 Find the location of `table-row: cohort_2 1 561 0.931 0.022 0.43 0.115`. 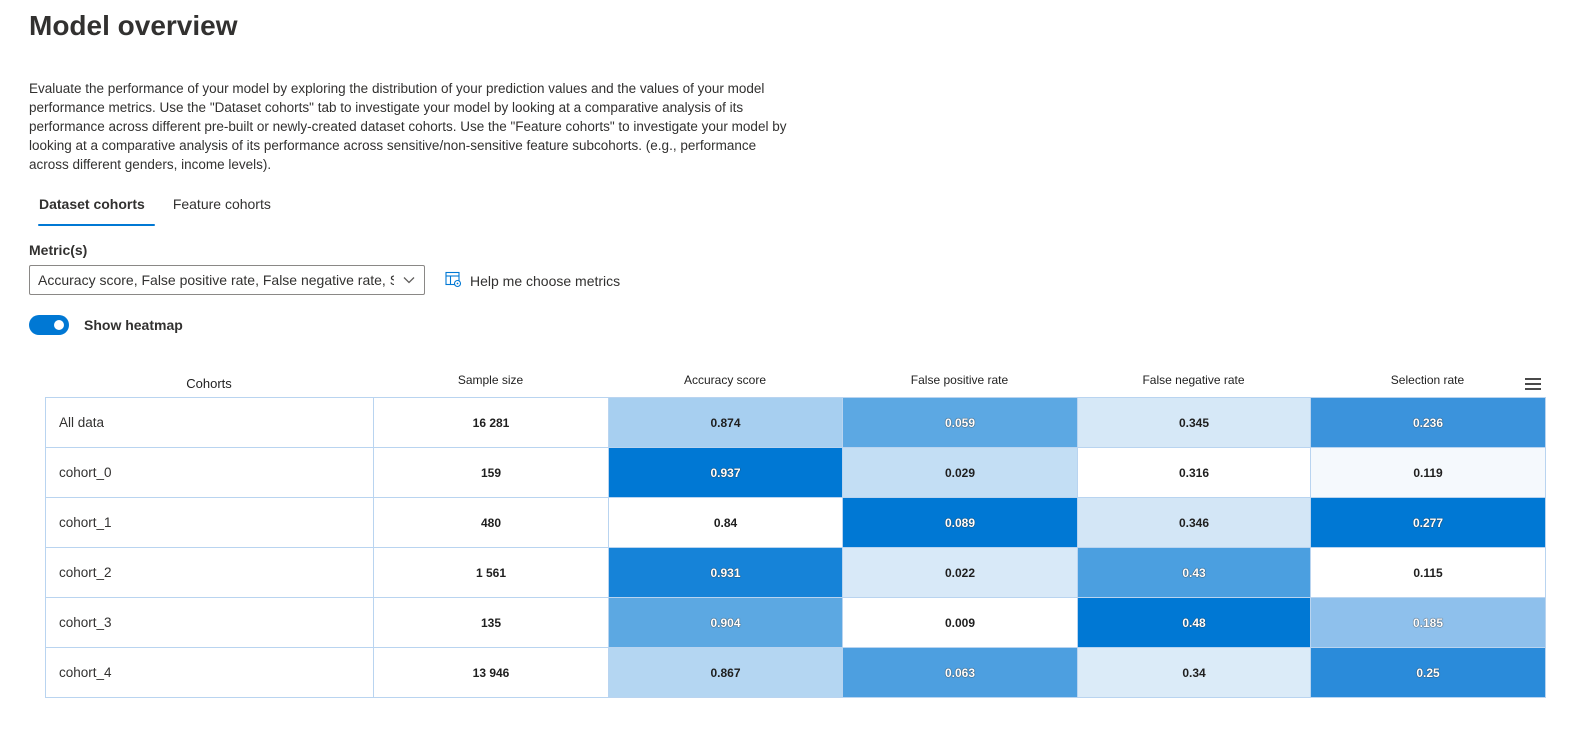

table-row: cohort_2 1 561 0.931 0.022 0.43 0.115 is located at coordinates (795, 572).